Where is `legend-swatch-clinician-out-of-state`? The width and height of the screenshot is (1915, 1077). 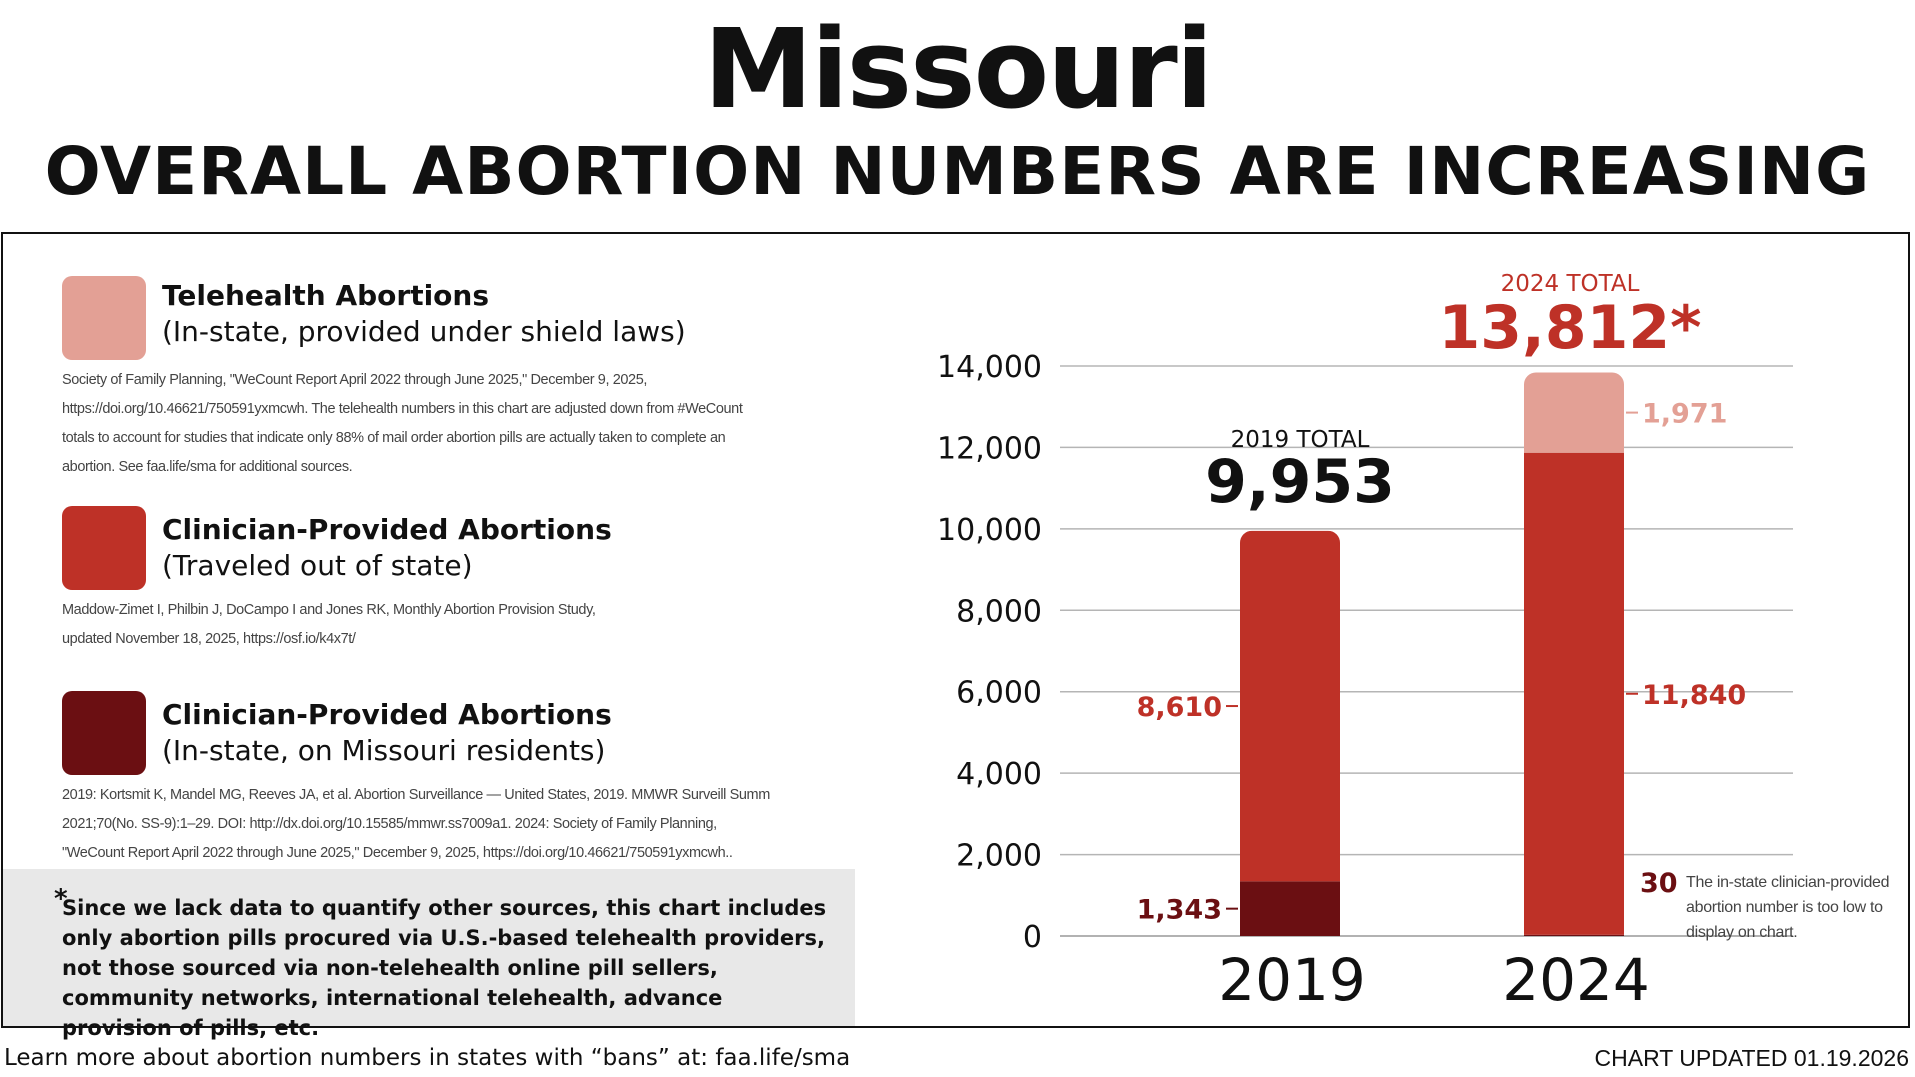
legend-swatch-clinician-out-of-state is located at coordinates (104, 548).